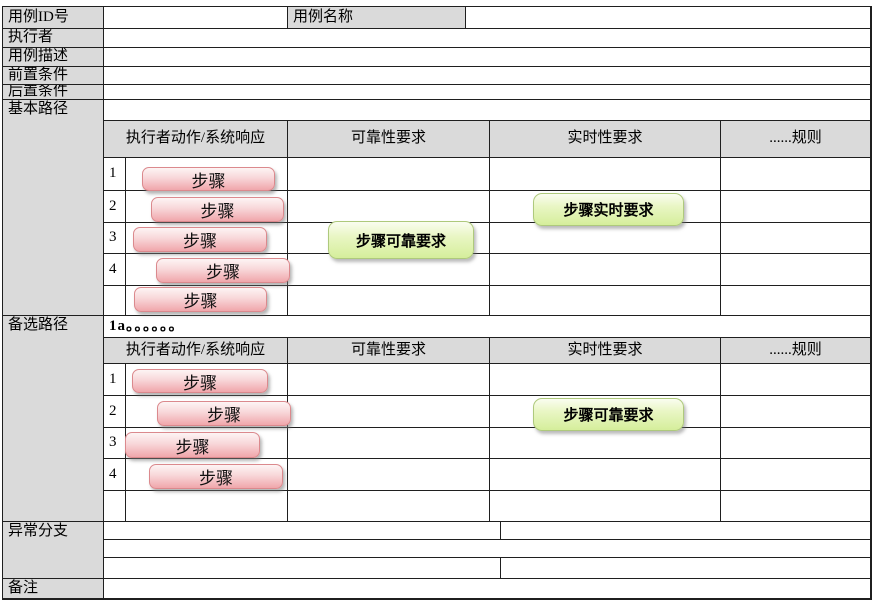 The image size is (876, 603). What do you see at coordinates (487, 110) in the screenshot?
I see `basic-path-intro-cell` at bounding box center [487, 110].